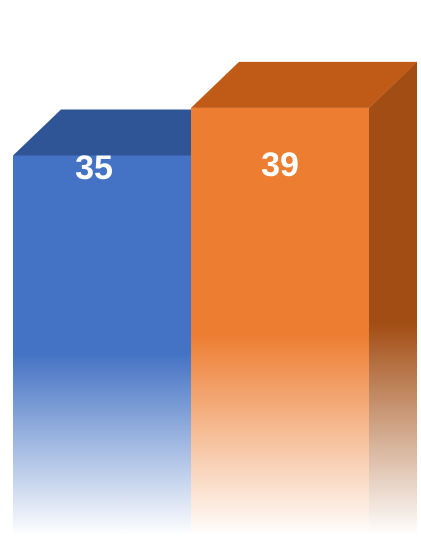 The height and width of the screenshot is (536, 421). Describe the element at coordinates (393, 298) in the screenshot. I see `bar-2-side` at that location.